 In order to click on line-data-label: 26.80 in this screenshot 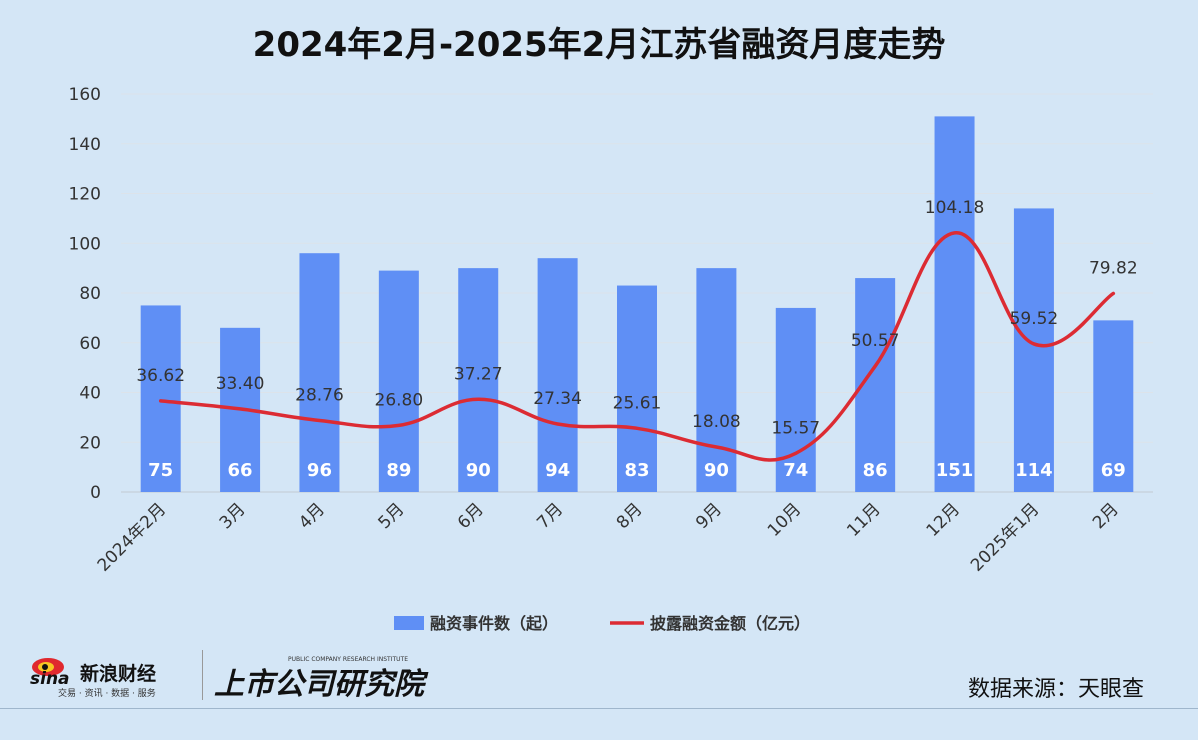, I will do `click(399, 400)`.